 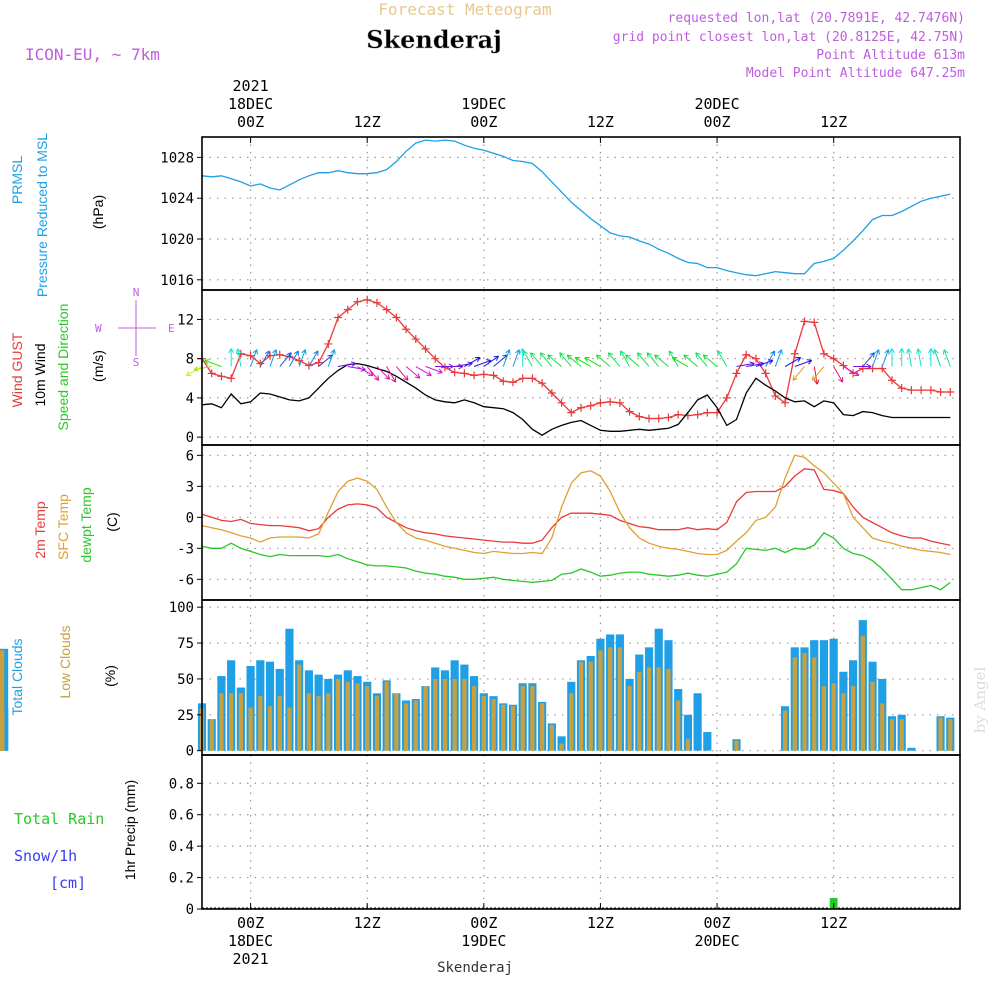 What do you see at coordinates (190, 487) in the screenshot?
I see `y-tick-label: 3` at bounding box center [190, 487].